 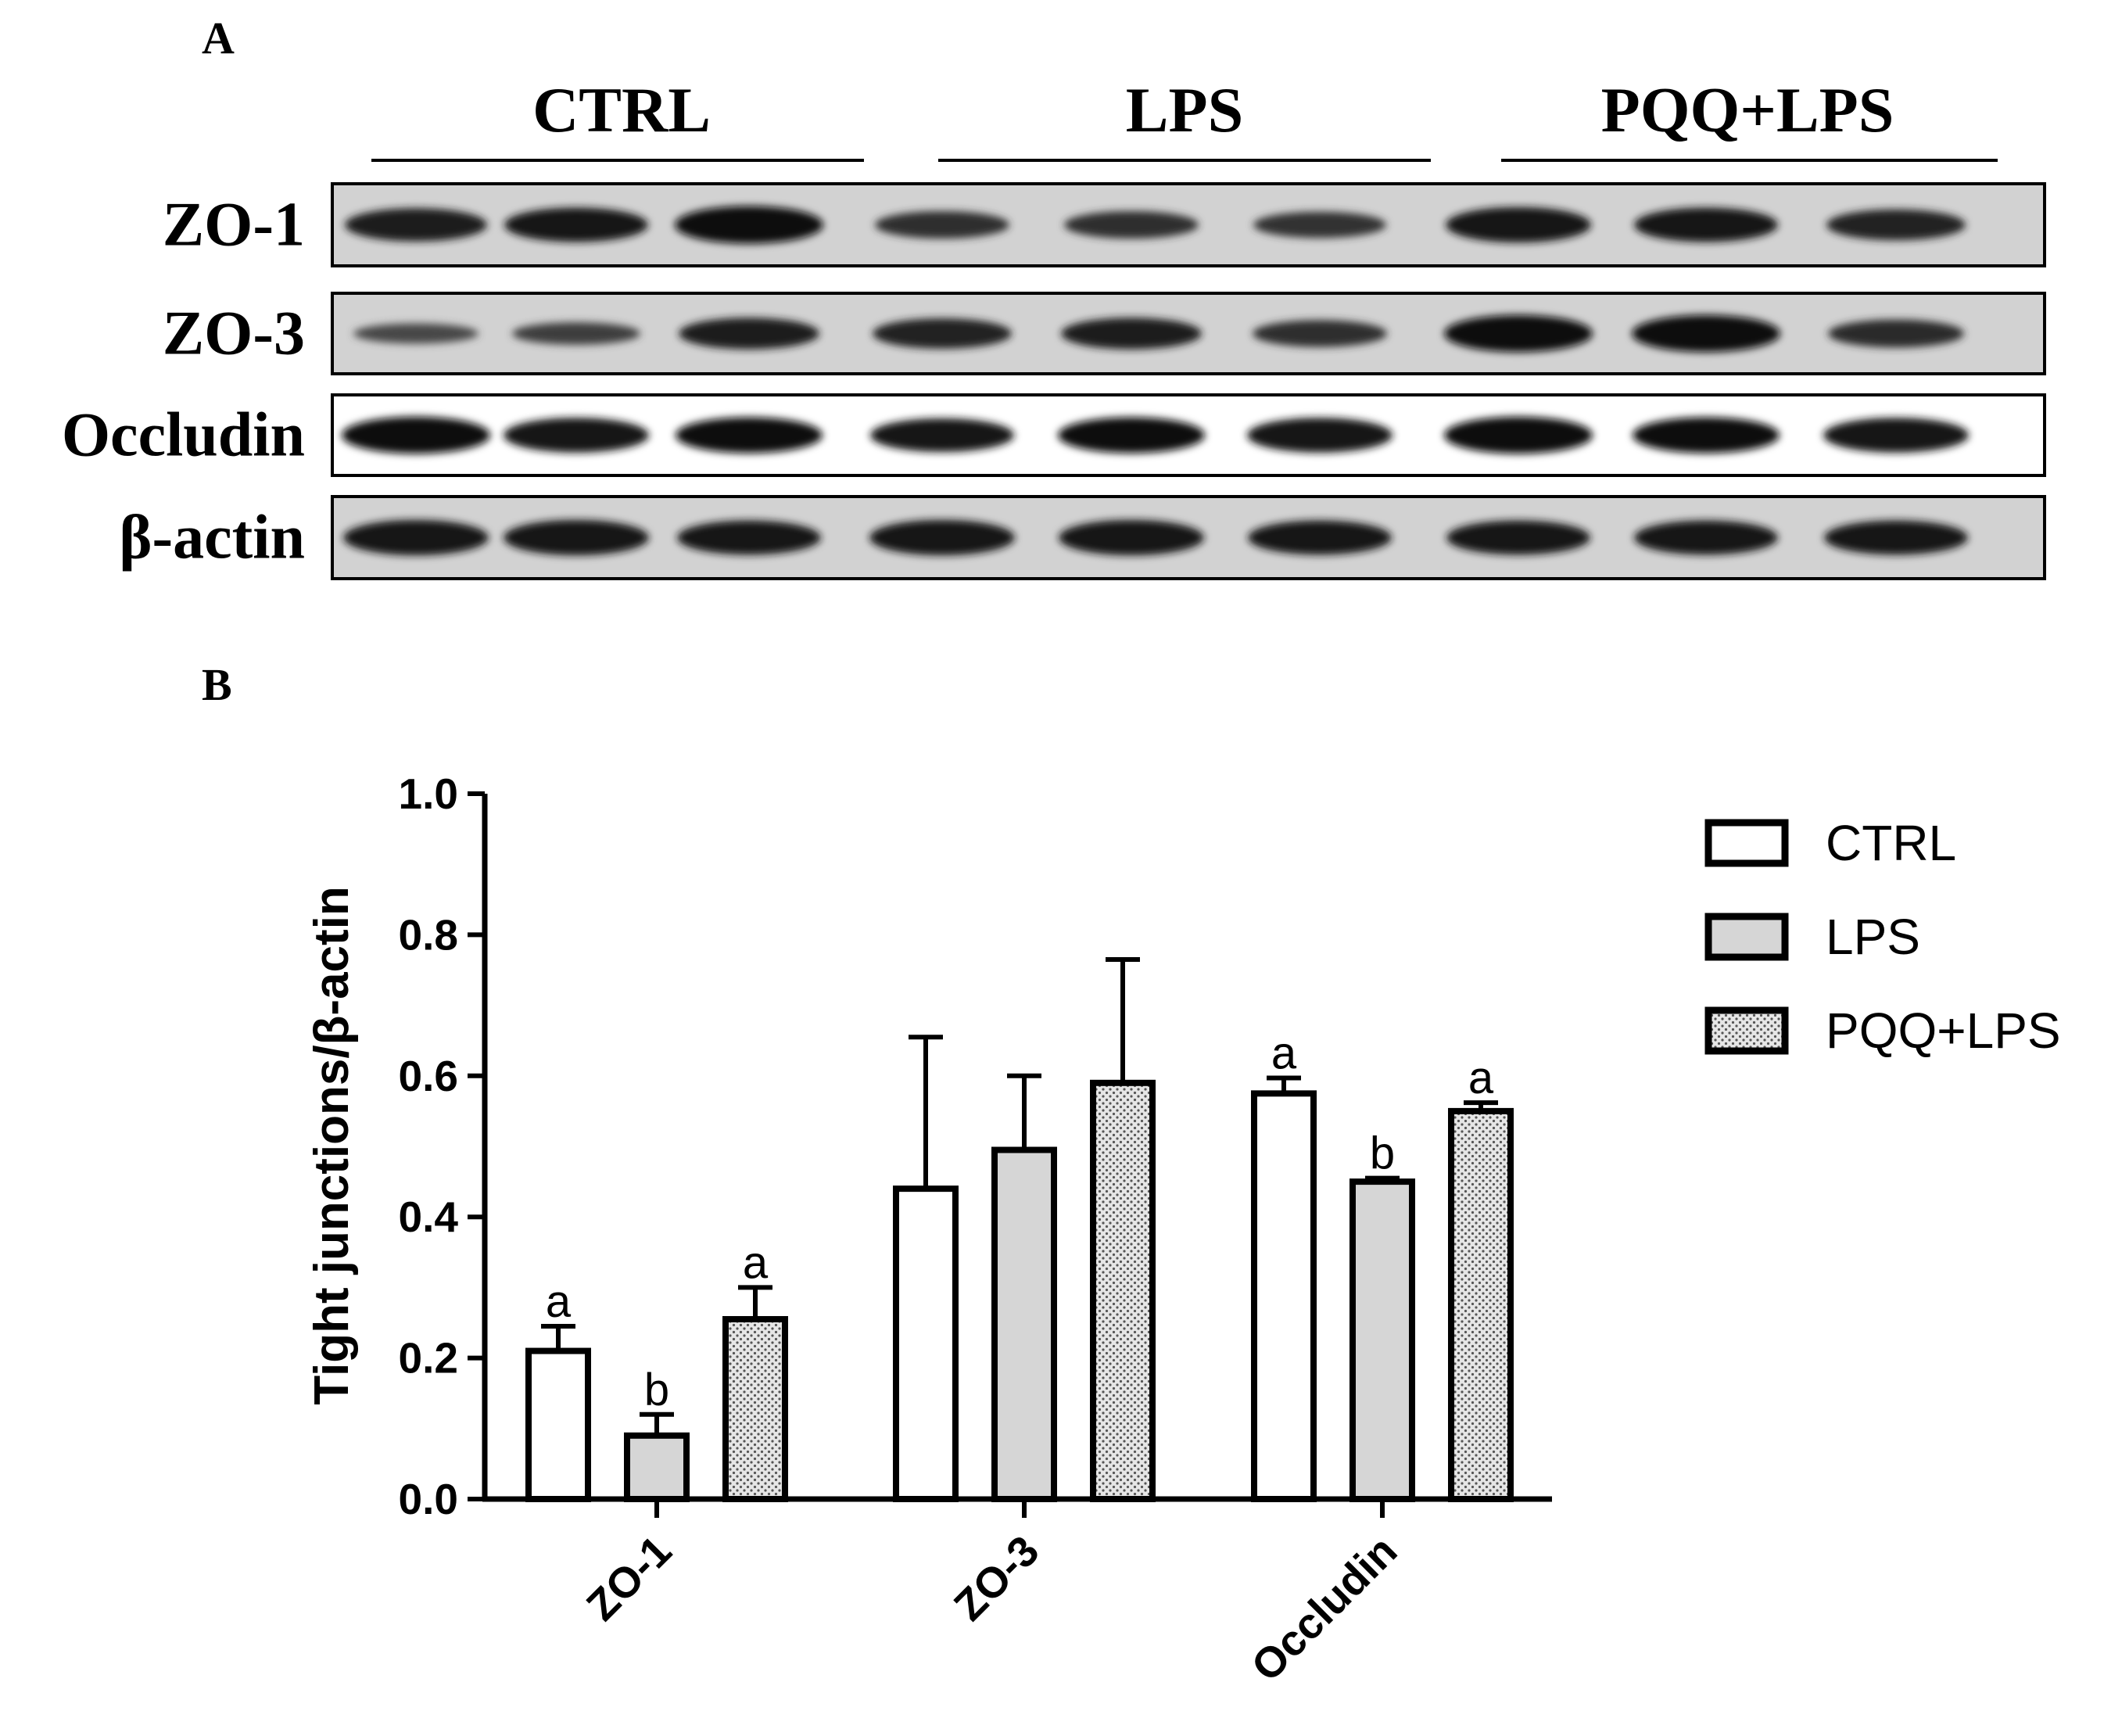 What do you see at coordinates (234, 225) in the screenshot?
I see `blot-row-label: ZO-1` at bounding box center [234, 225].